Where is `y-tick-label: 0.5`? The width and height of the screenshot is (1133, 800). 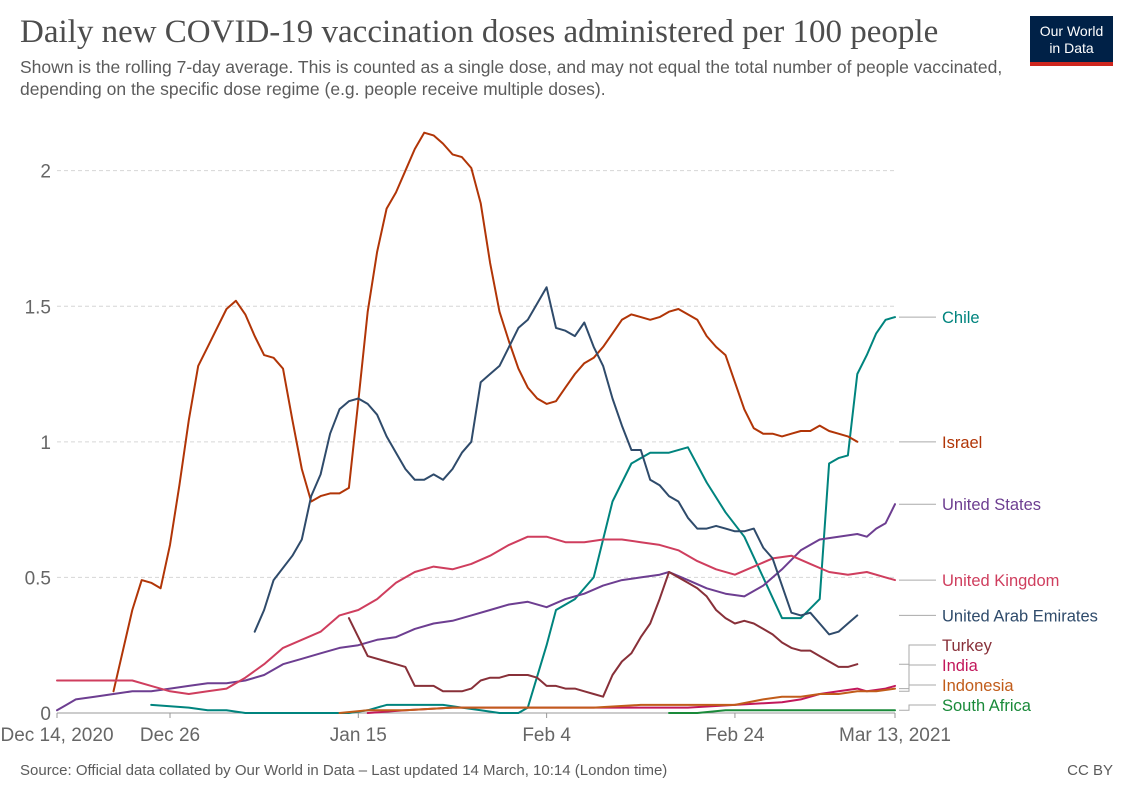
y-tick-label: 0.5 is located at coordinates (38, 578).